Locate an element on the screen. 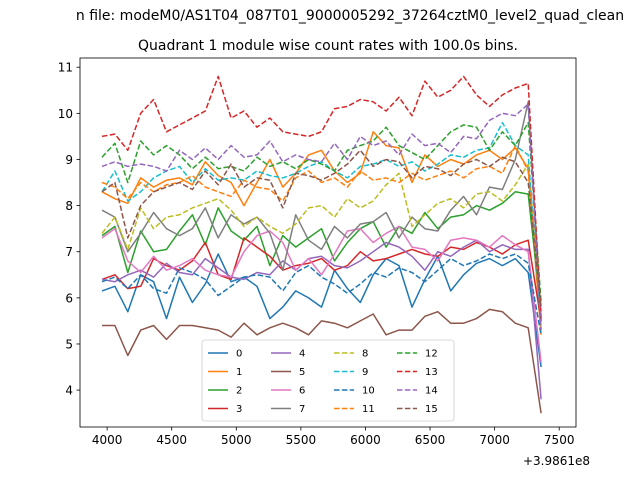  legend-label: 7 is located at coordinates (302, 409).